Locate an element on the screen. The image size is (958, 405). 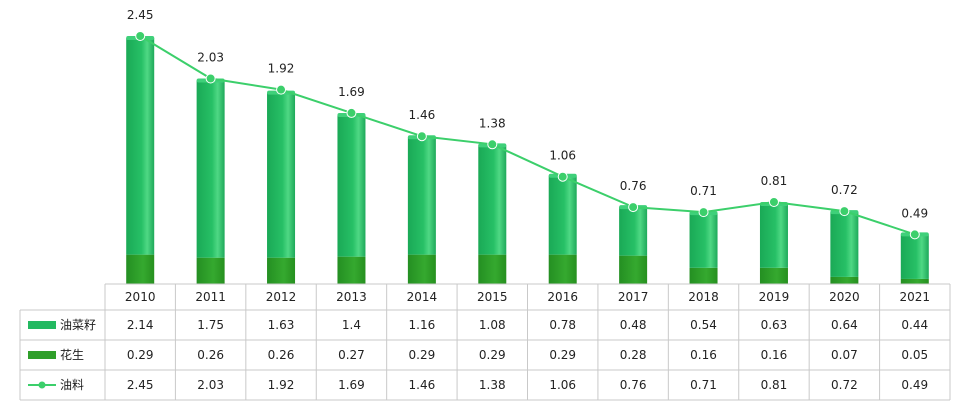
table-cell: 1.08 is located at coordinates (492, 325).